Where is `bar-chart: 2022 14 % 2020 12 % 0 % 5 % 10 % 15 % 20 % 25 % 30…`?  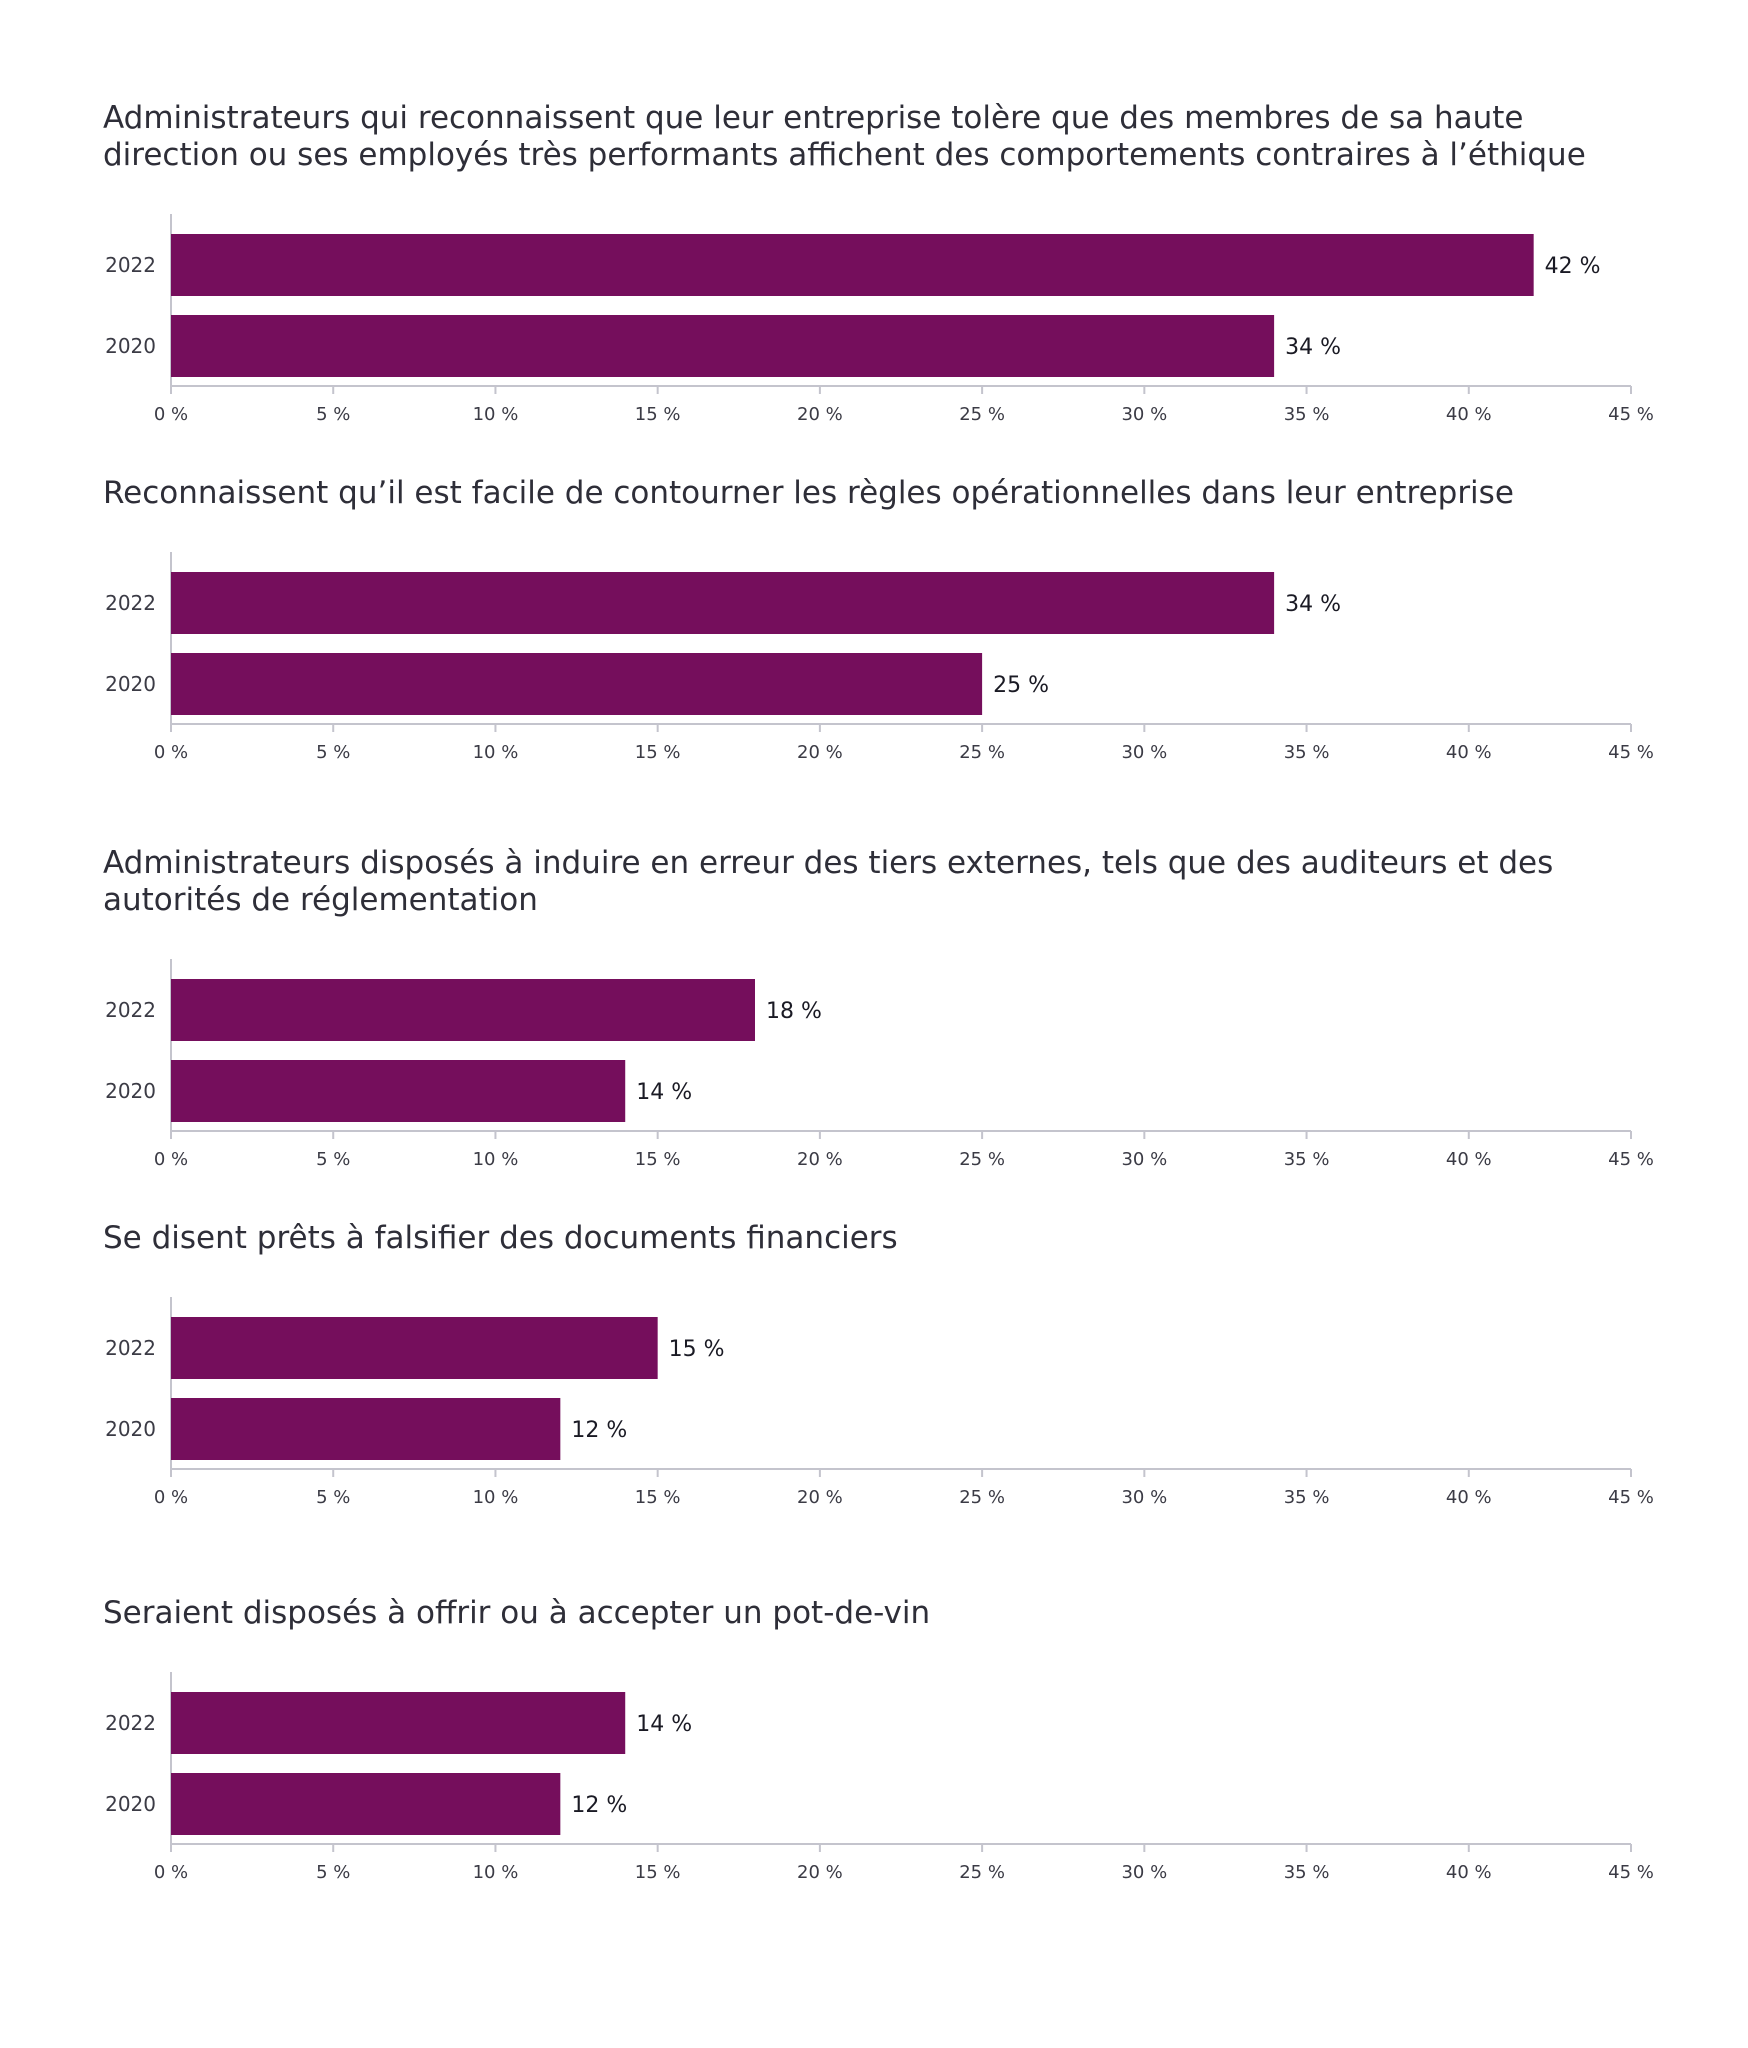
bar-chart: 2022 14 % 2020 12 % 0 % 5 % 10 % 15 % 20 % 25 % 30… is located at coordinates (879, 1777).